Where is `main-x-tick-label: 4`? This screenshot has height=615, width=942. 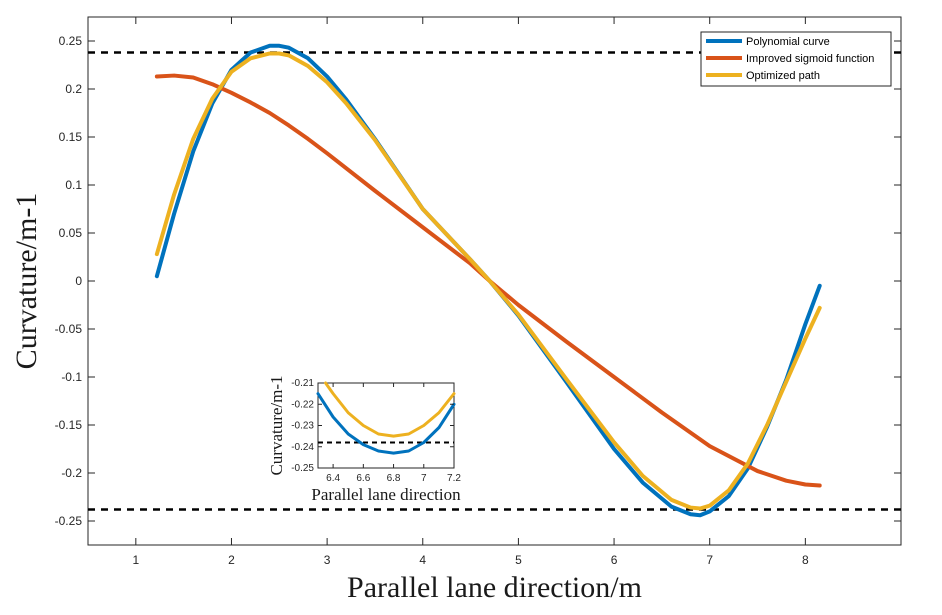
main-x-tick-label: 4 is located at coordinates (422, 560).